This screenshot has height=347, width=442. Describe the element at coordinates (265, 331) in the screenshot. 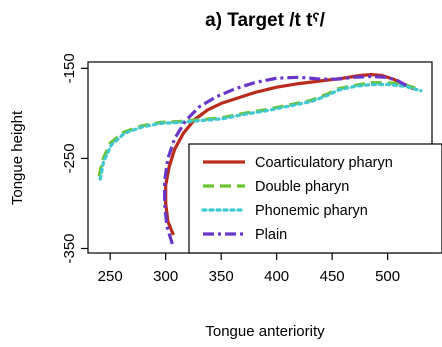

I see `x-axis-label: Tongue anteriority` at that location.